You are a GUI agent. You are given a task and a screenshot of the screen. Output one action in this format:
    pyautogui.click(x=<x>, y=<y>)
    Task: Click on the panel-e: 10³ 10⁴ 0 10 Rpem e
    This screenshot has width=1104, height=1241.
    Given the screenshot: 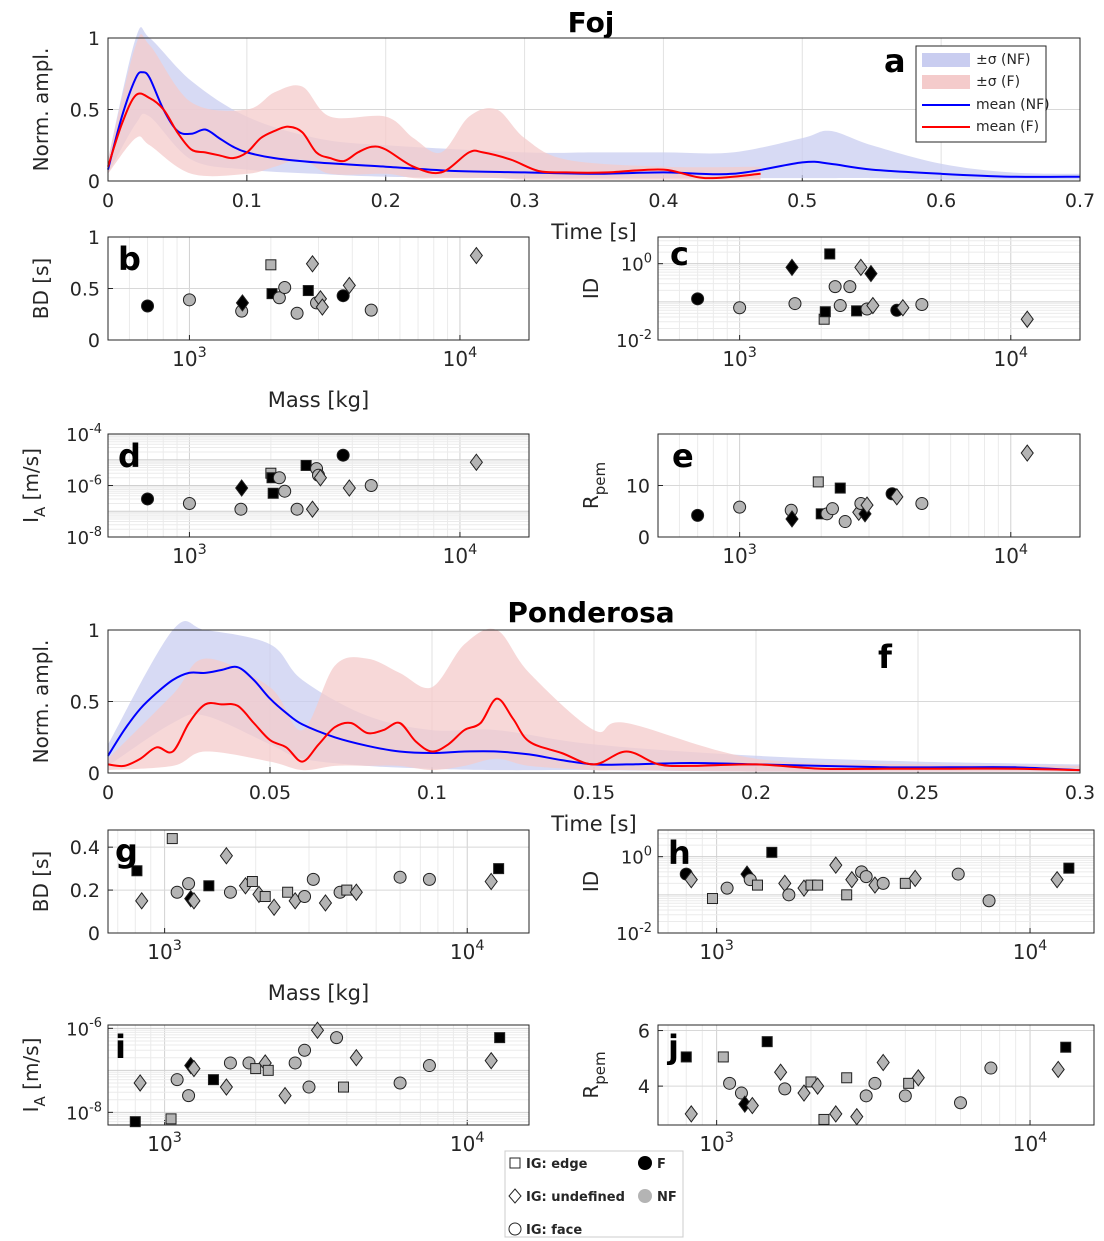 What is the action you would take?
    pyautogui.click(x=830, y=500)
    